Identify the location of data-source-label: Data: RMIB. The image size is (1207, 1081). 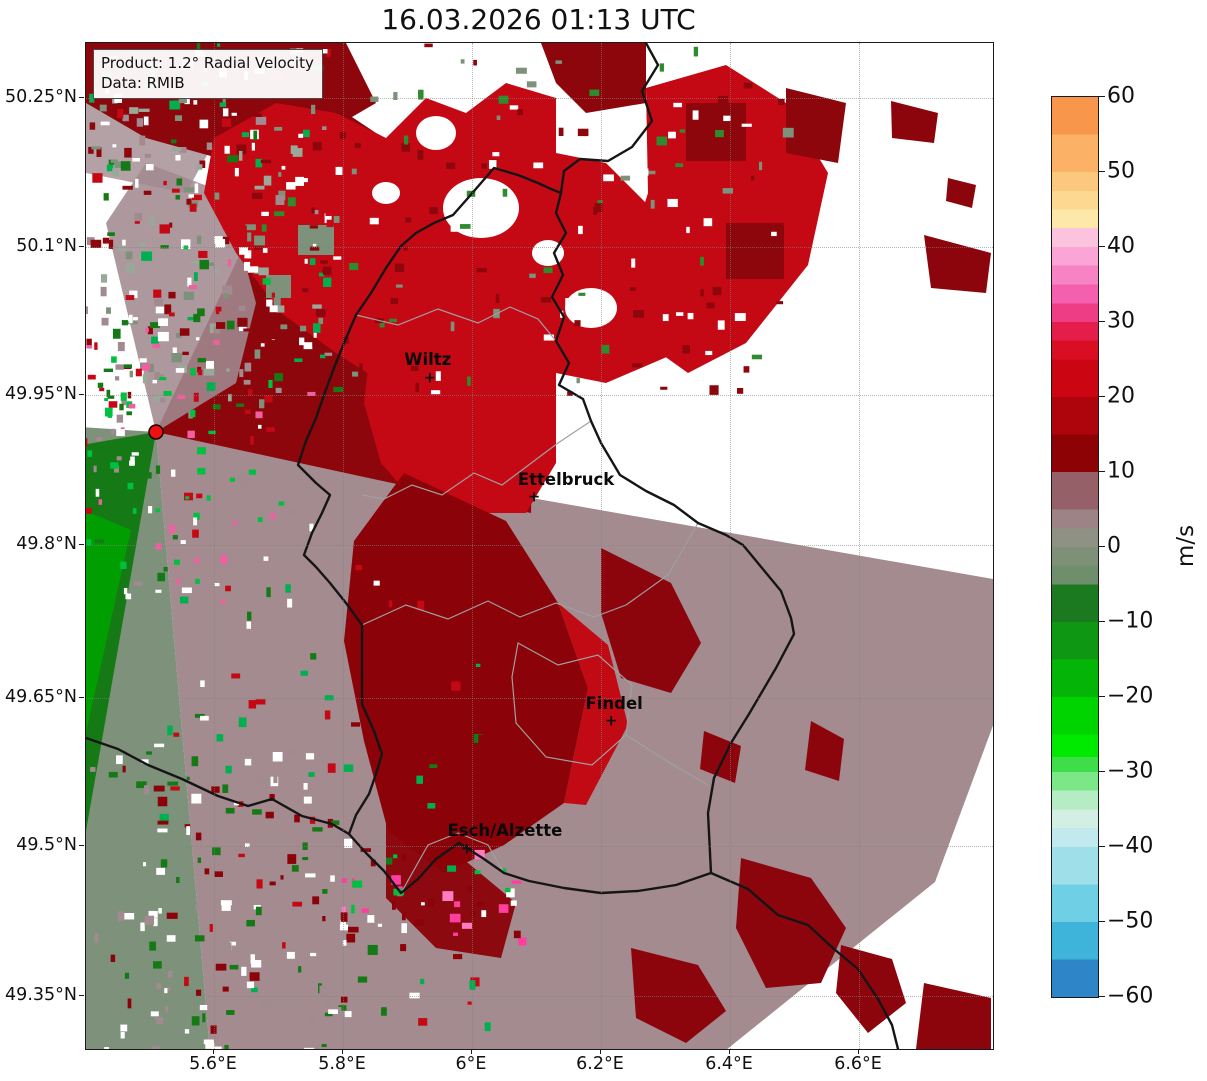
(143, 83).